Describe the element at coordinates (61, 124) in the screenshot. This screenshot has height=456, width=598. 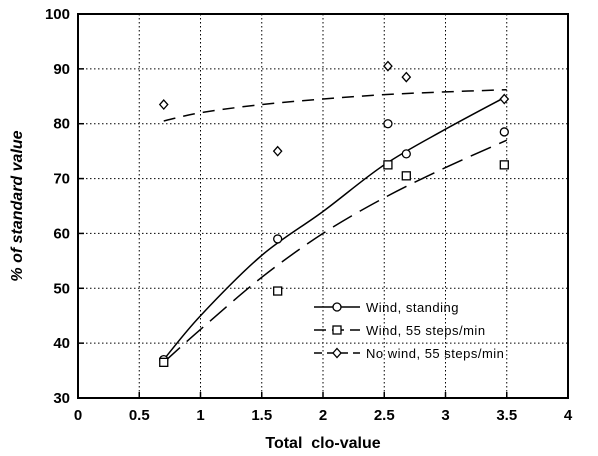
I see `y-tick-label: 80` at that location.